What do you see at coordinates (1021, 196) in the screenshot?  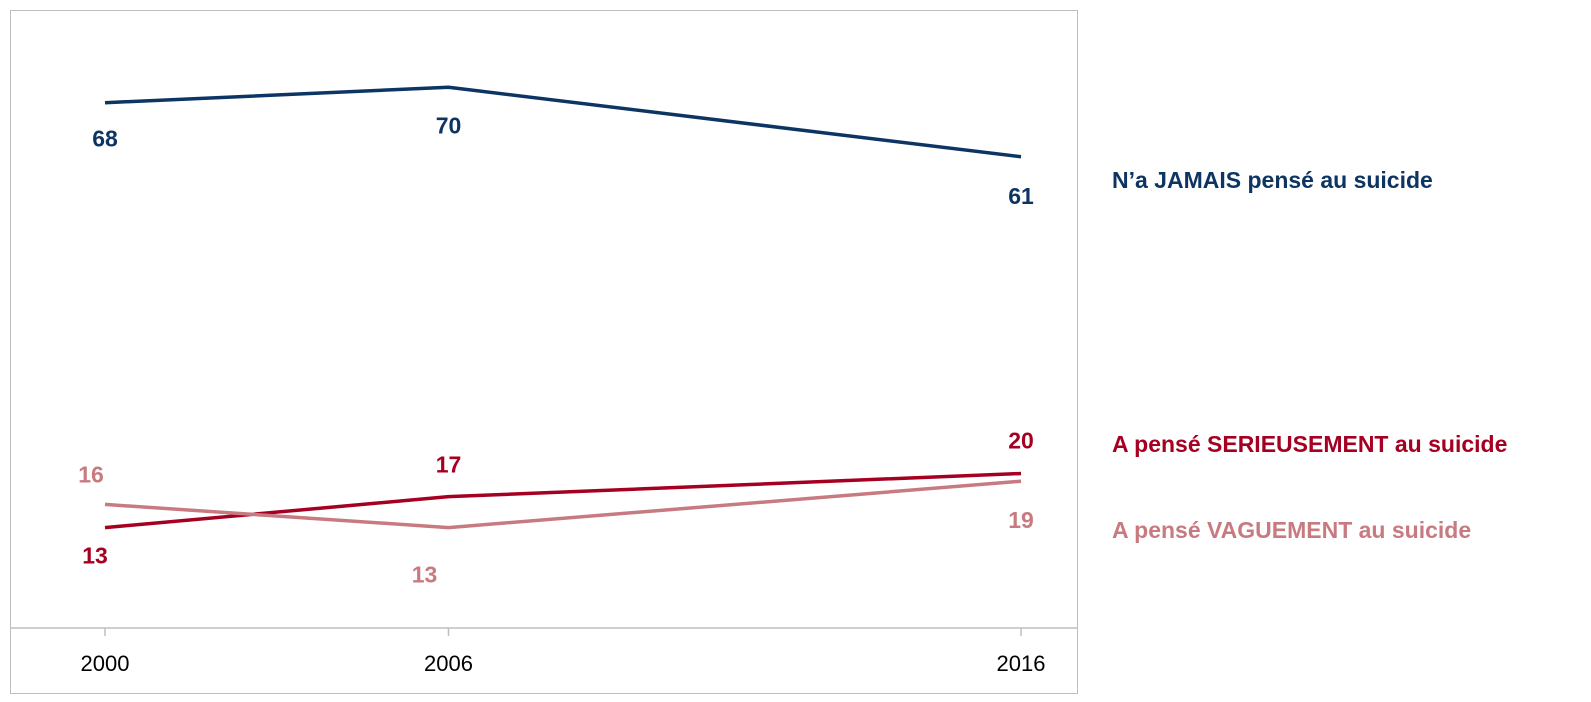 I see `data-label-s0-p2: 61` at bounding box center [1021, 196].